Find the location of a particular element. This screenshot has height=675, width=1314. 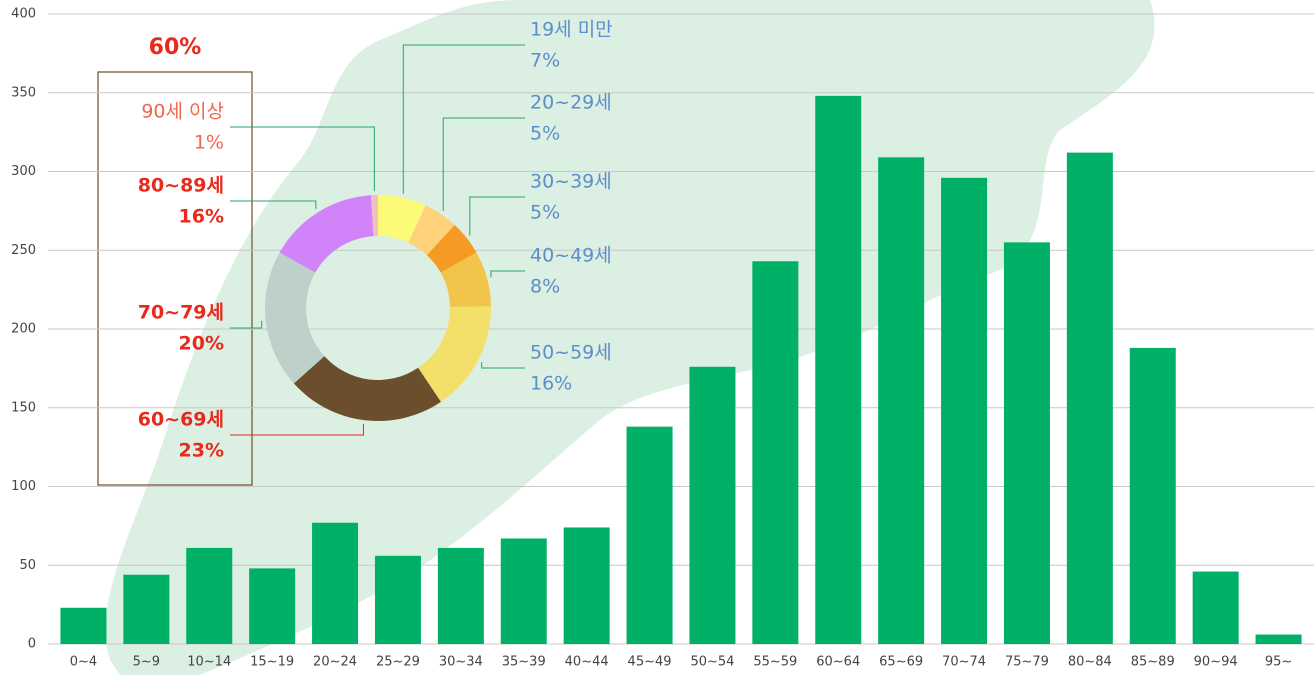

slice-value-label: 8% is located at coordinates (545, 287).